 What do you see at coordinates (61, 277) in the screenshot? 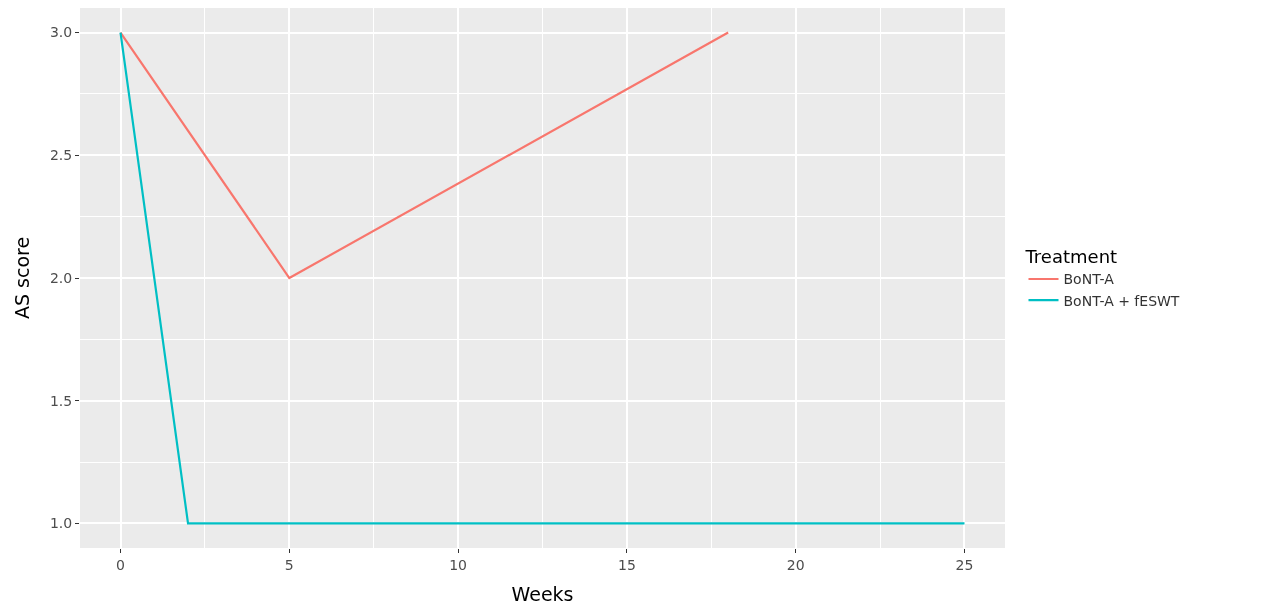
I see `y-tick-label: 2.0` at bounding box center [61, 277].